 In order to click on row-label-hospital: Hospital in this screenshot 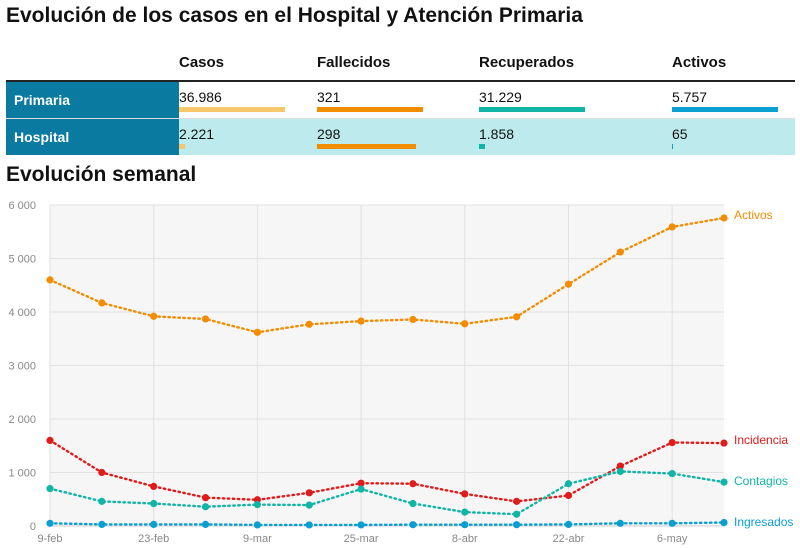, I will do `click(92, 136)`.